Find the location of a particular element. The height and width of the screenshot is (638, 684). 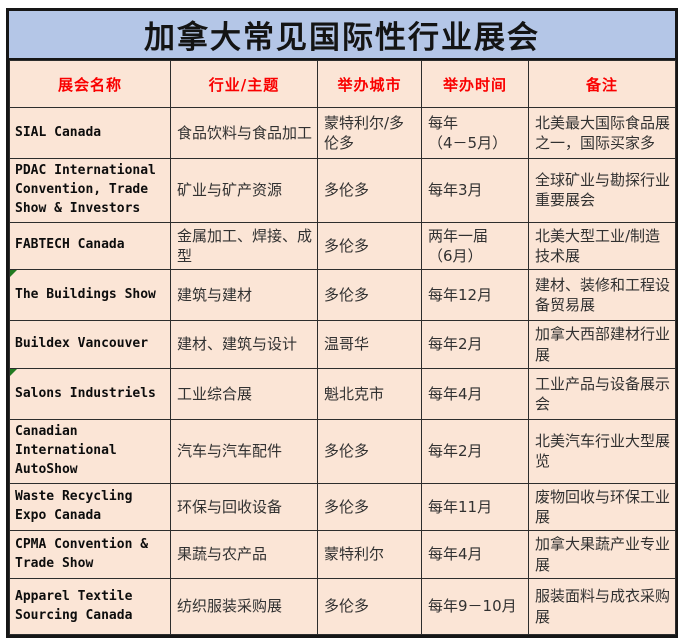

column-header-exhibition-name: 展会名称 is located at coordinates (90, 84).